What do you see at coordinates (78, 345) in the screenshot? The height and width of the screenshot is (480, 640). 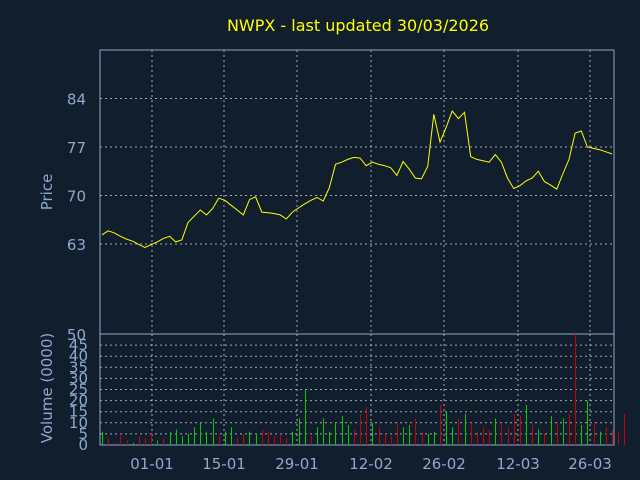 I see `volume-tick-label: 45` at bounding box center [78, 345].